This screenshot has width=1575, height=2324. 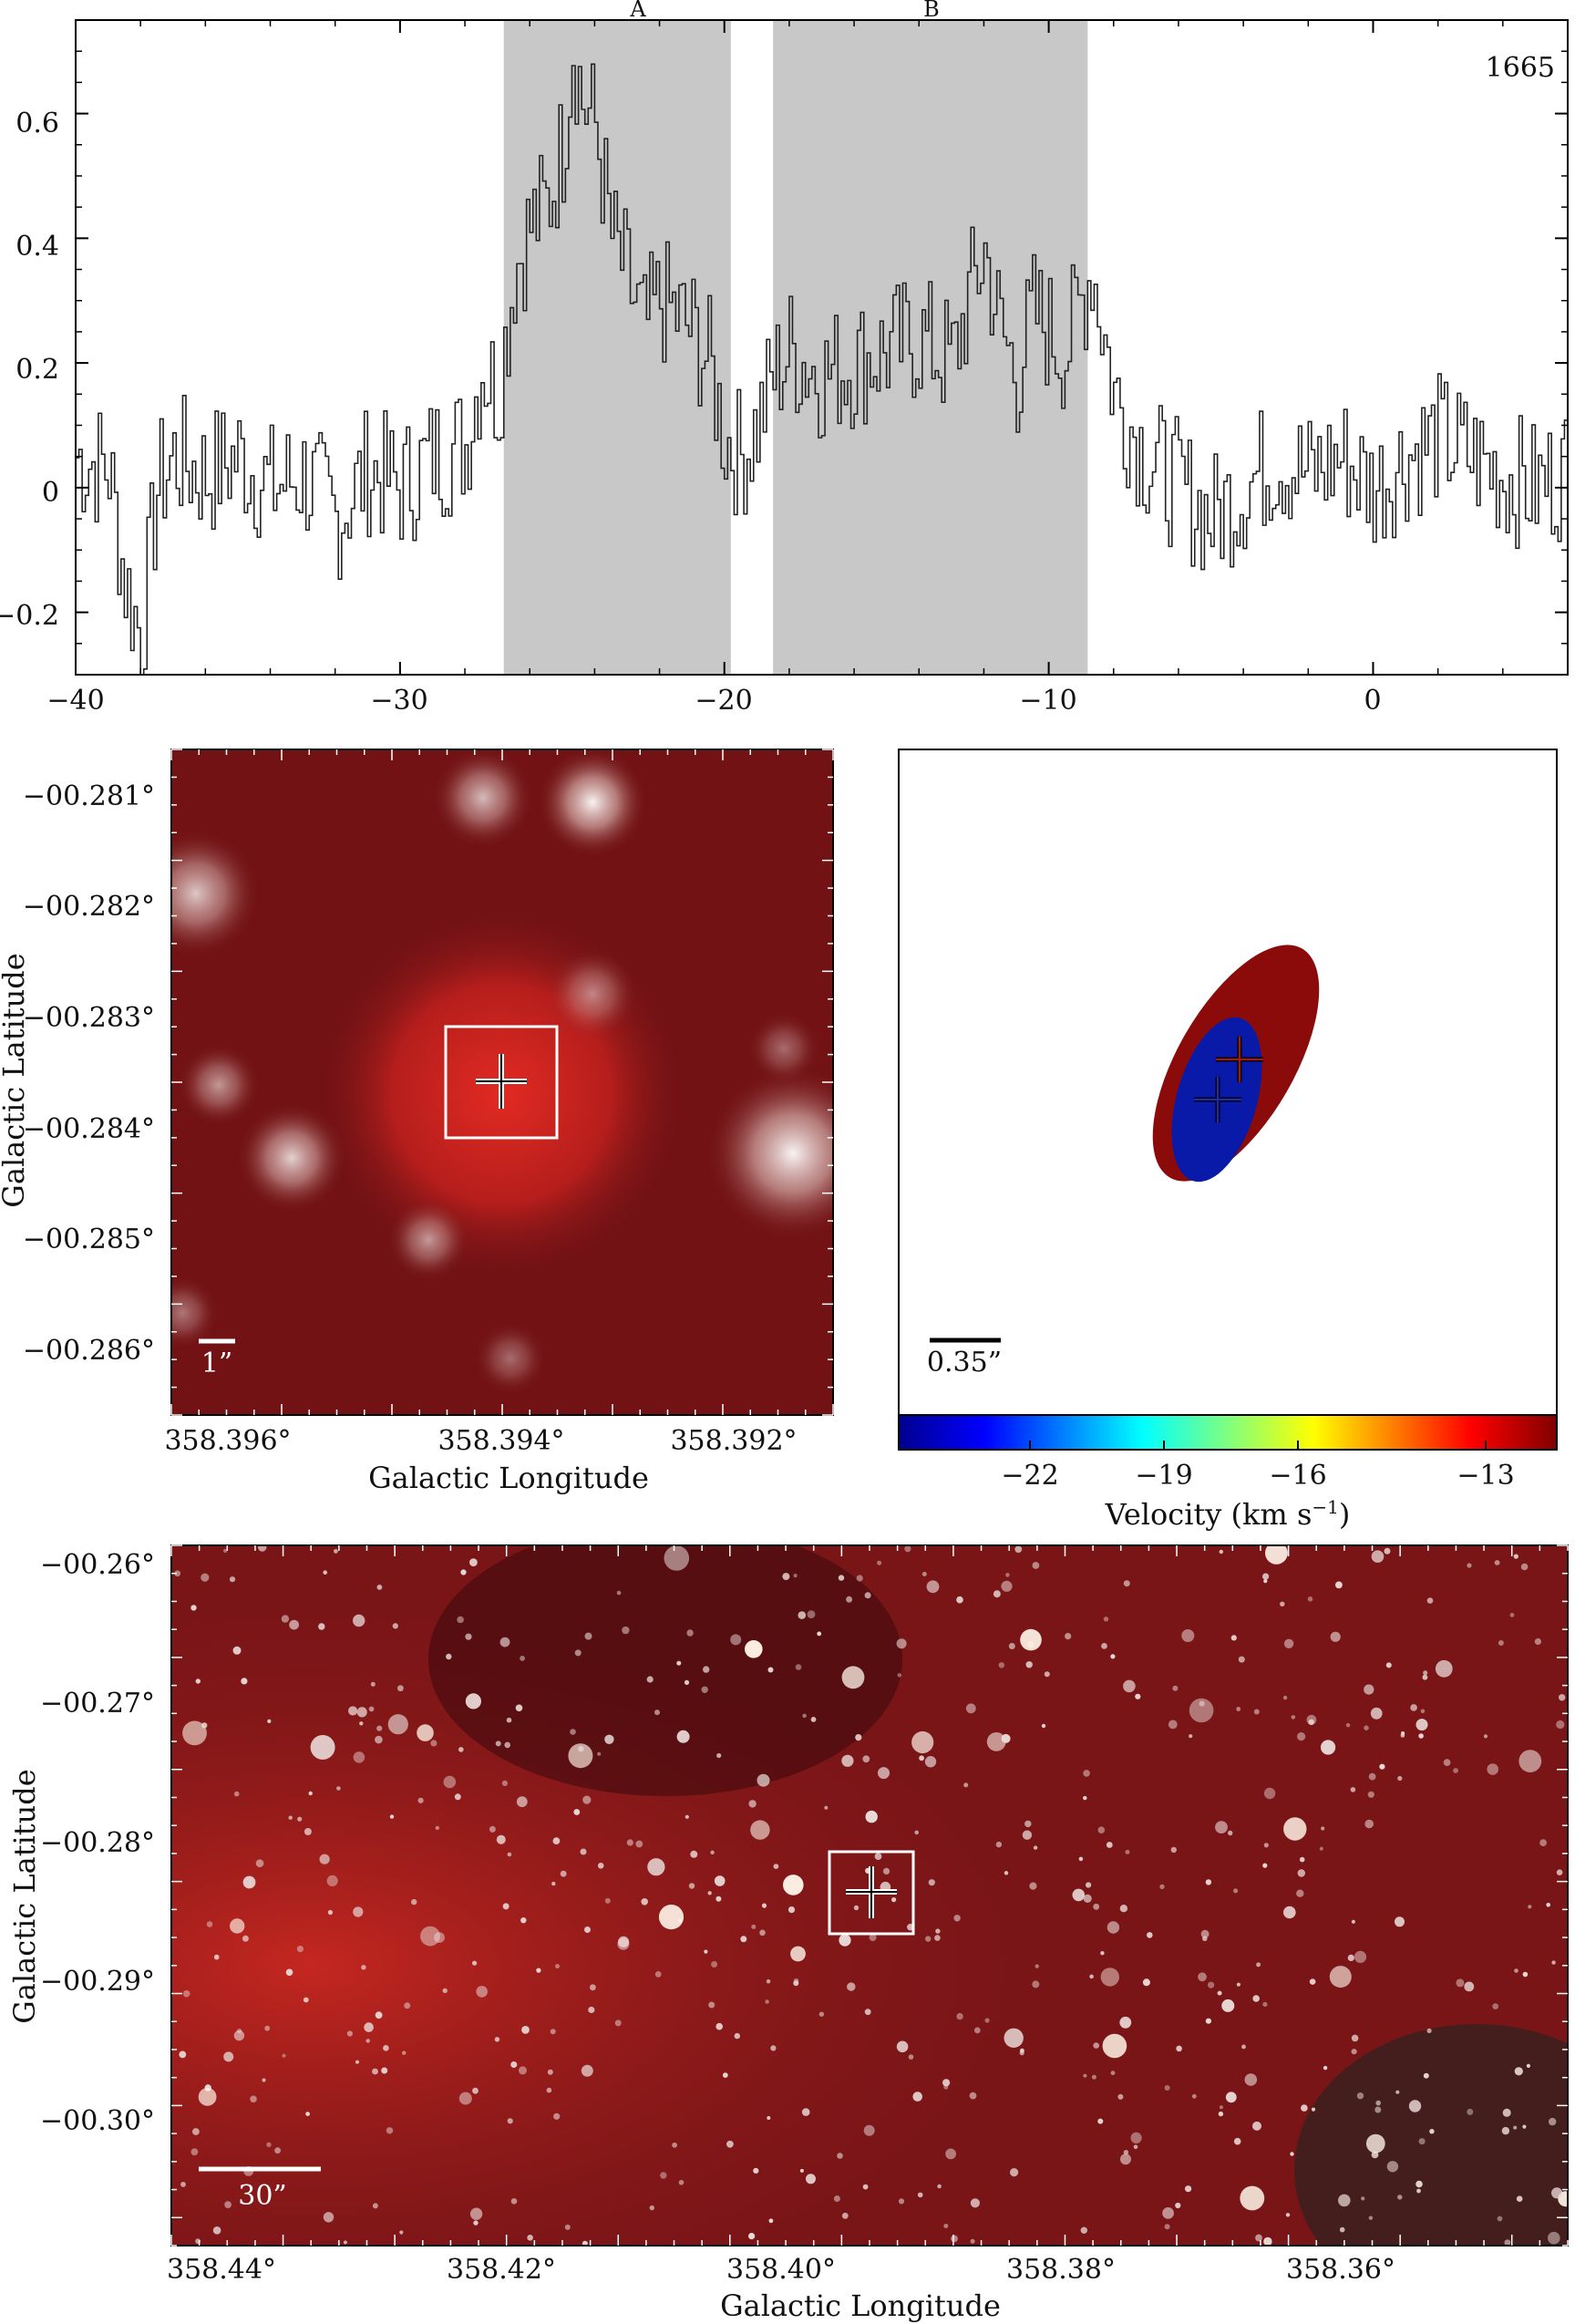 I want to click on velocity-colorbar, so click(x=1228, y=1432).